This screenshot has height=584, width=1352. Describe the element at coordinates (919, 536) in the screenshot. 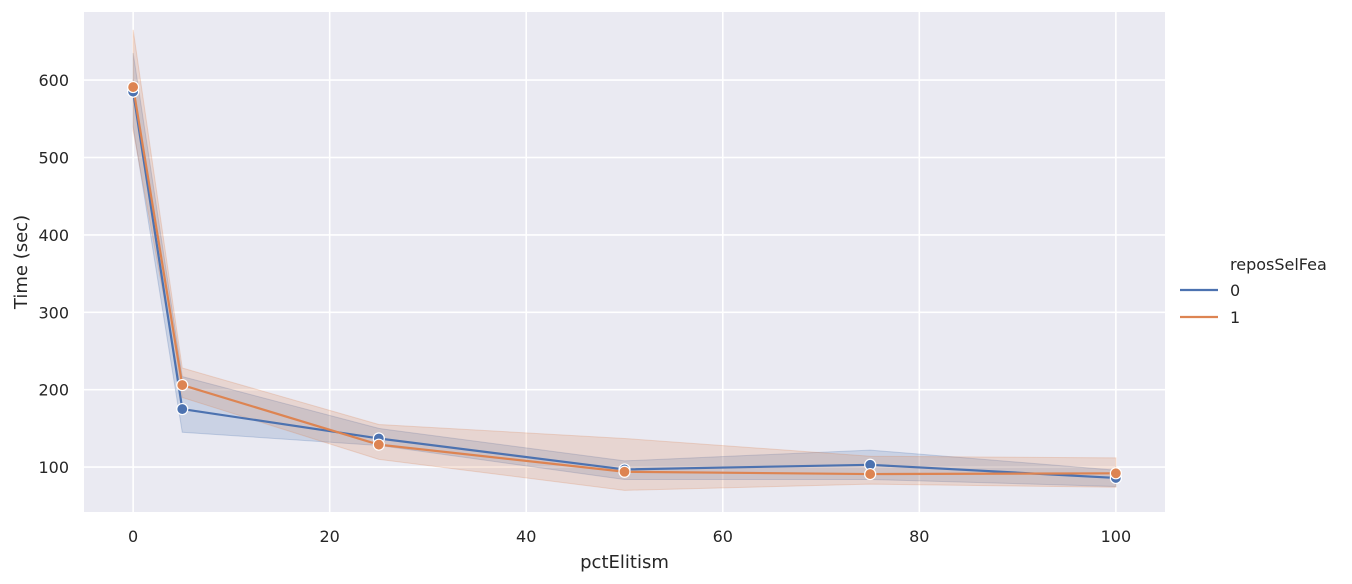

I see `x-tick-label-4: 80` at that location.